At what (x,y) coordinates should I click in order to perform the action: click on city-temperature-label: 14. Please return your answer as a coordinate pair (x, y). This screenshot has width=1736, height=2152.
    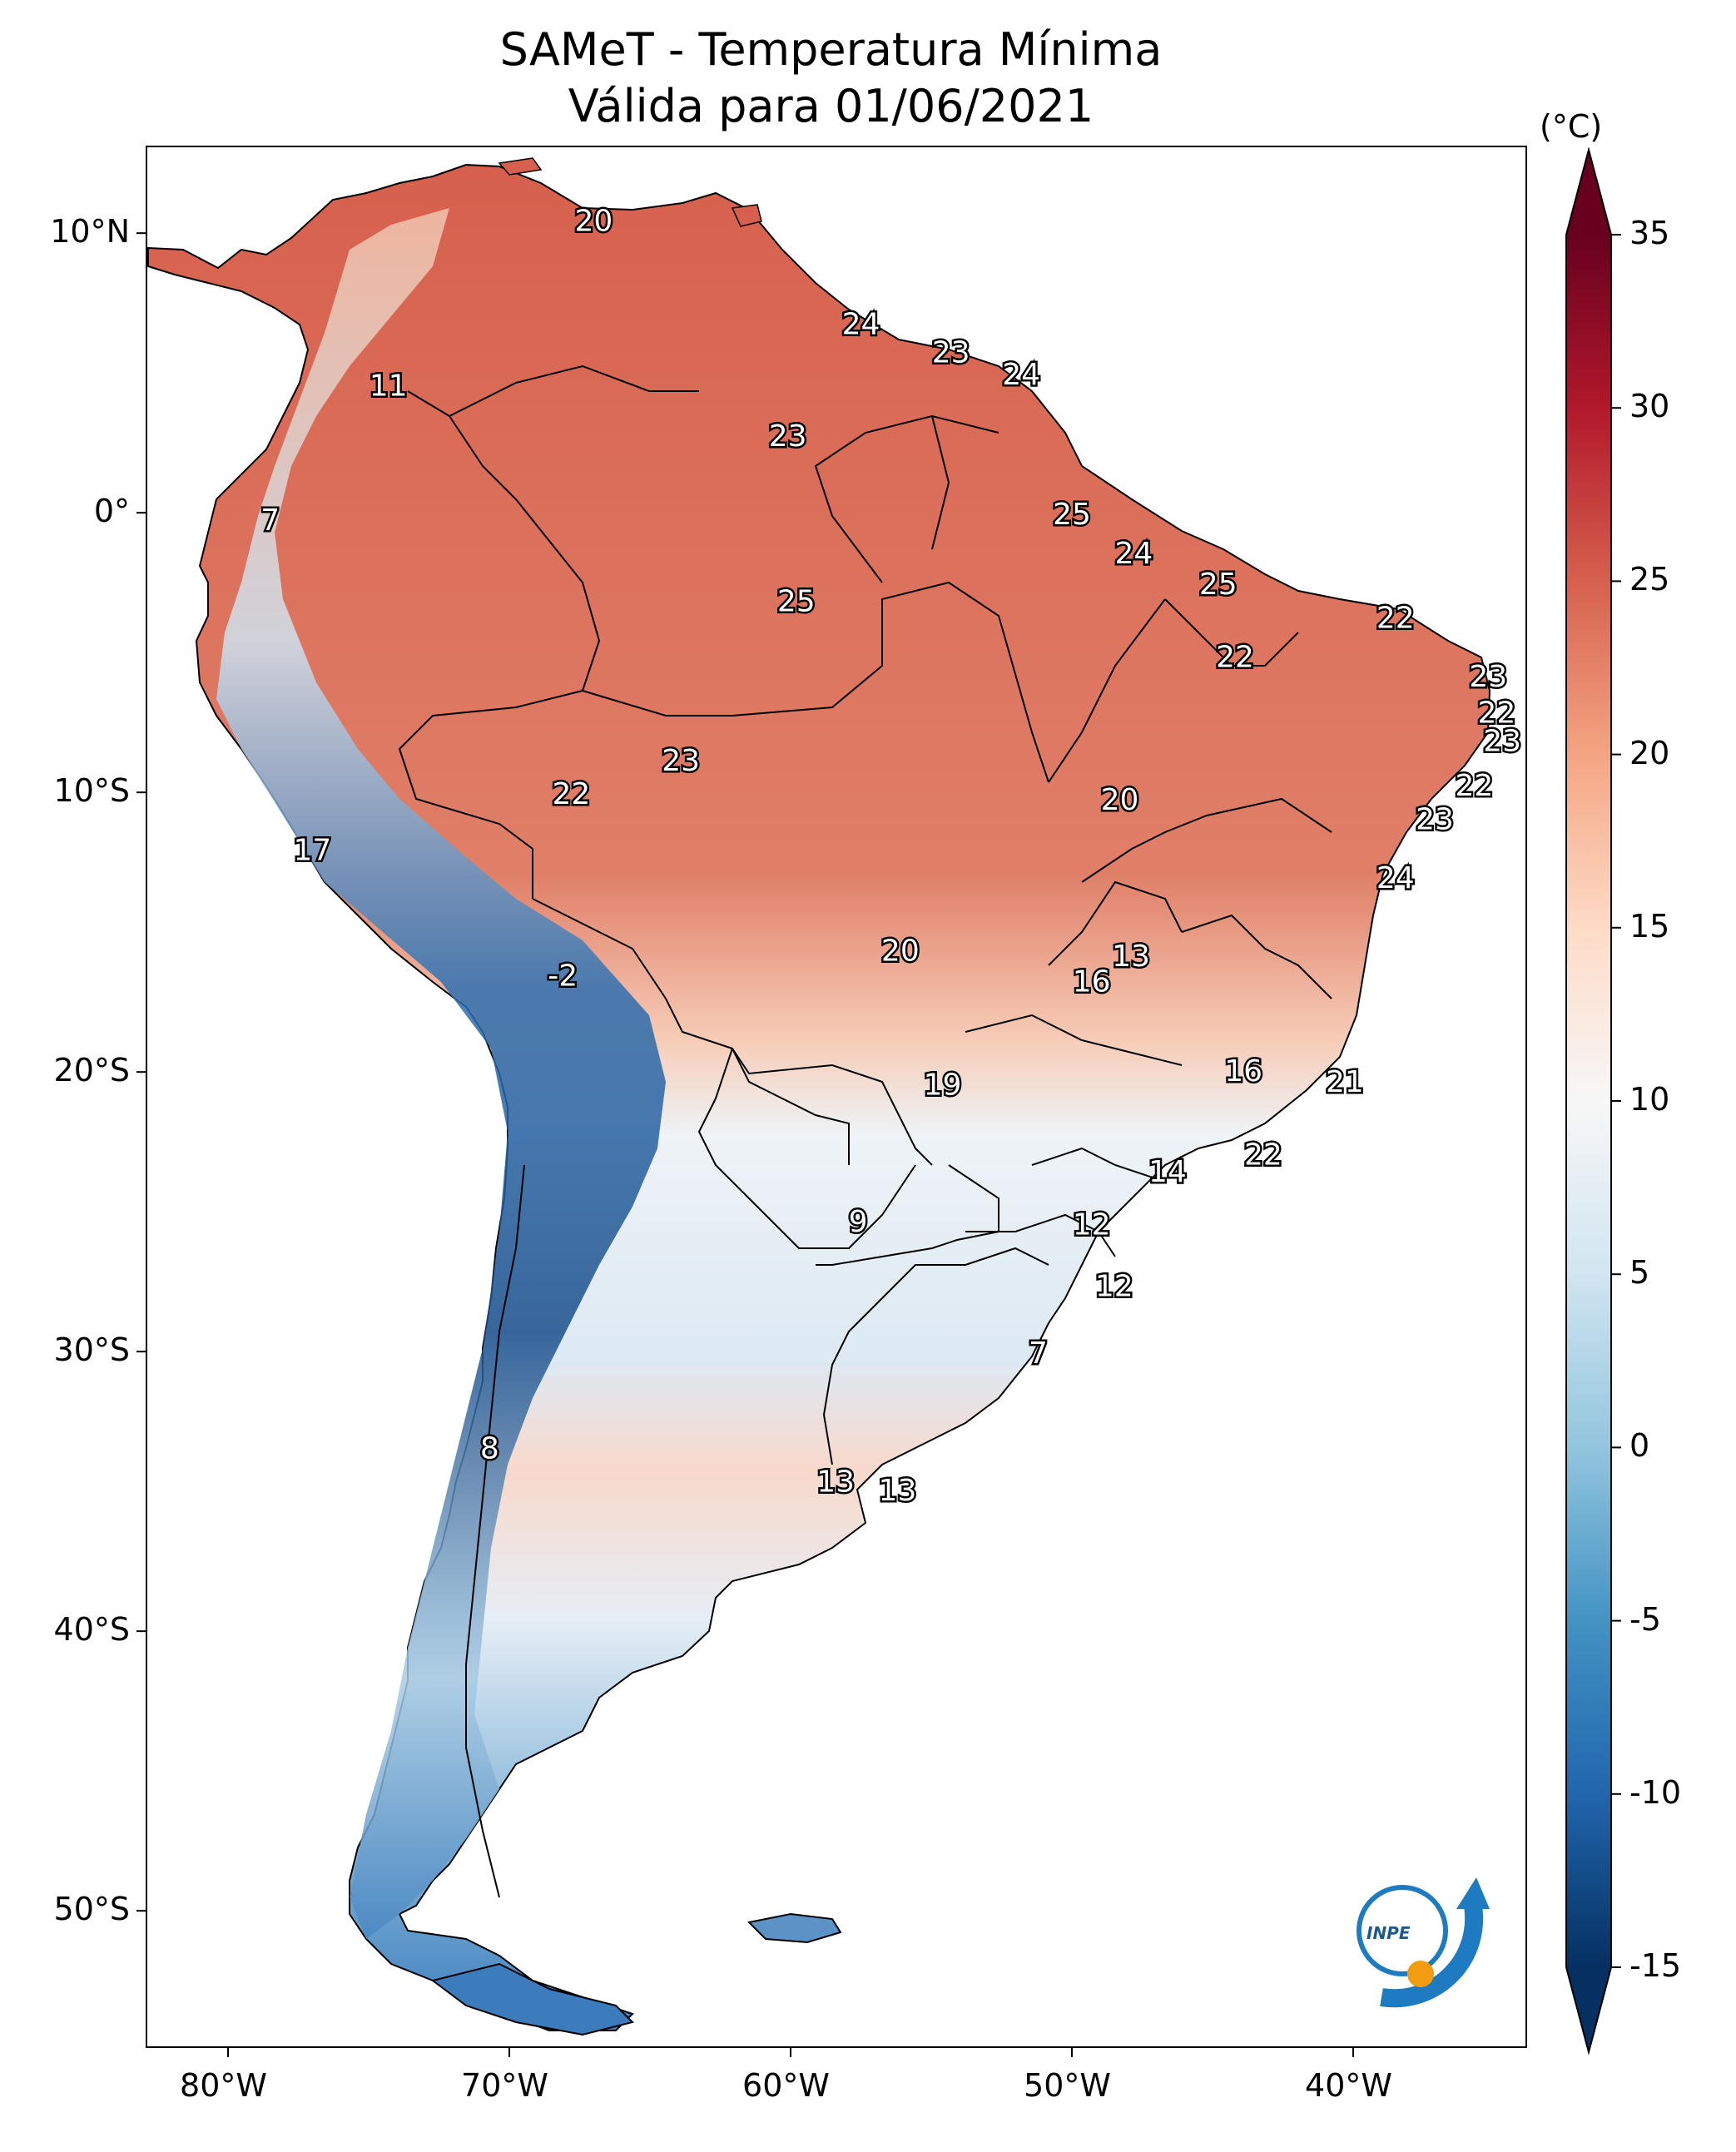
    Looking at the image, I should click on (1167, 1172).